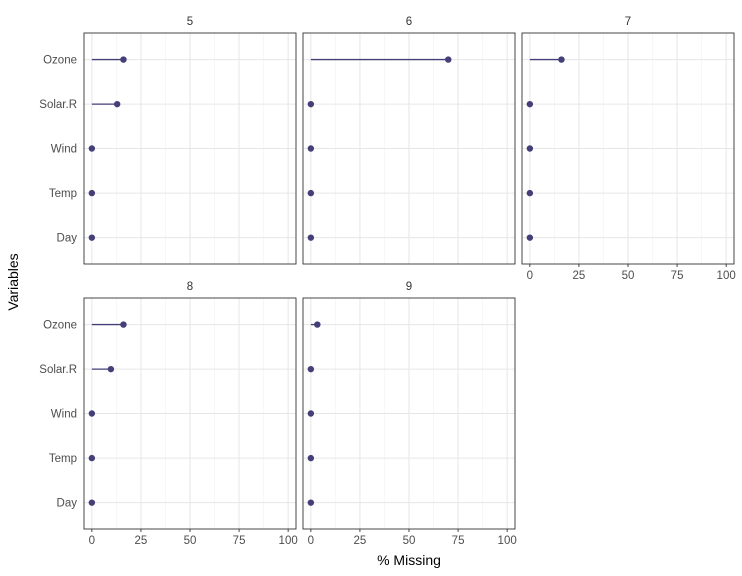 The width and height of the screenshot is (742, 576). I want to click on panel-strip-label: 8, so click(190, 287).